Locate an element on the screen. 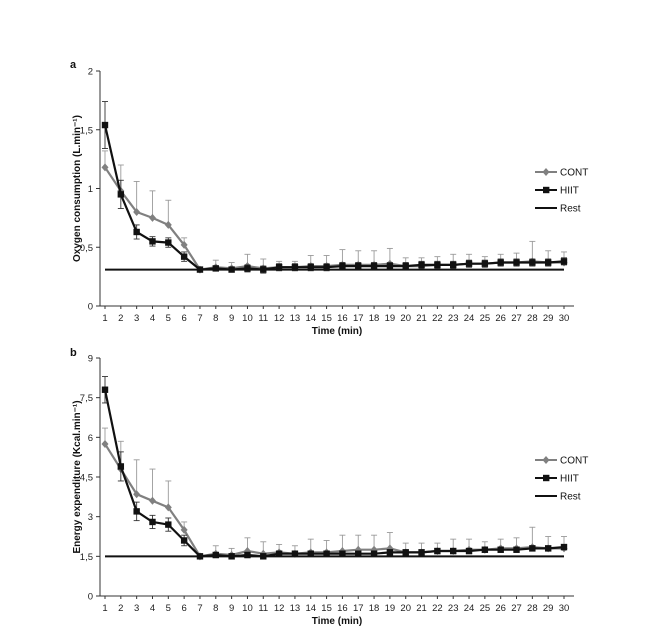 The height and width of the screenshot is (634, 649). x-tick-label: 25 is located at coordinates (485, 608).